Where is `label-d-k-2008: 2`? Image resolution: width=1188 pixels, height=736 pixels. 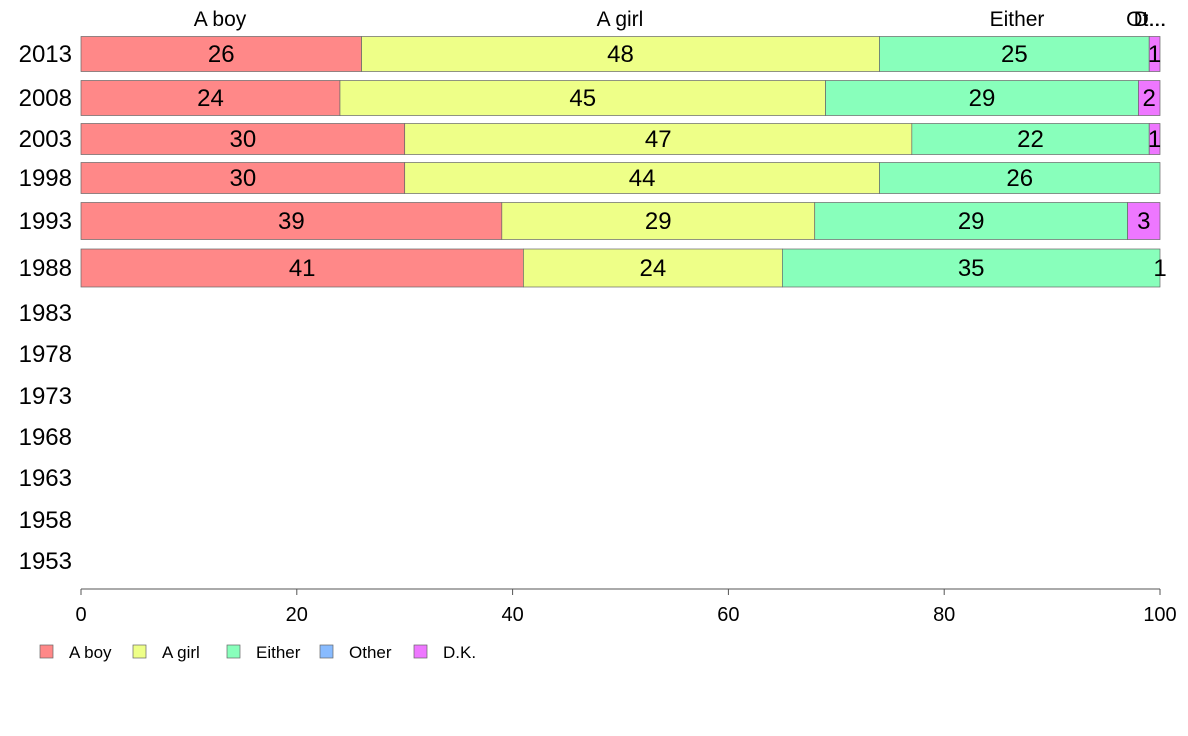
label-d-k-2008: 2 is located at coordinates (1149, 98).